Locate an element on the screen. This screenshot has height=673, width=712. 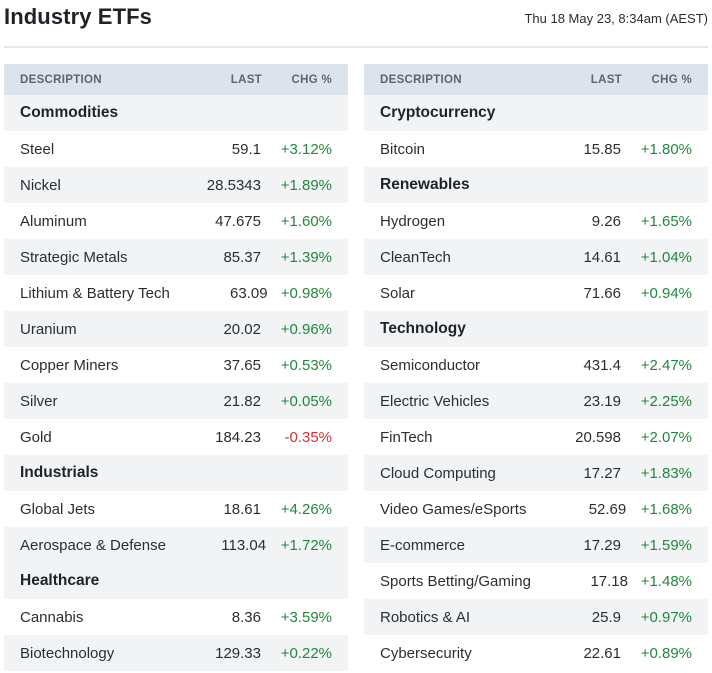
etf-name: Robotics & AI is located at coordinates (425, 617).